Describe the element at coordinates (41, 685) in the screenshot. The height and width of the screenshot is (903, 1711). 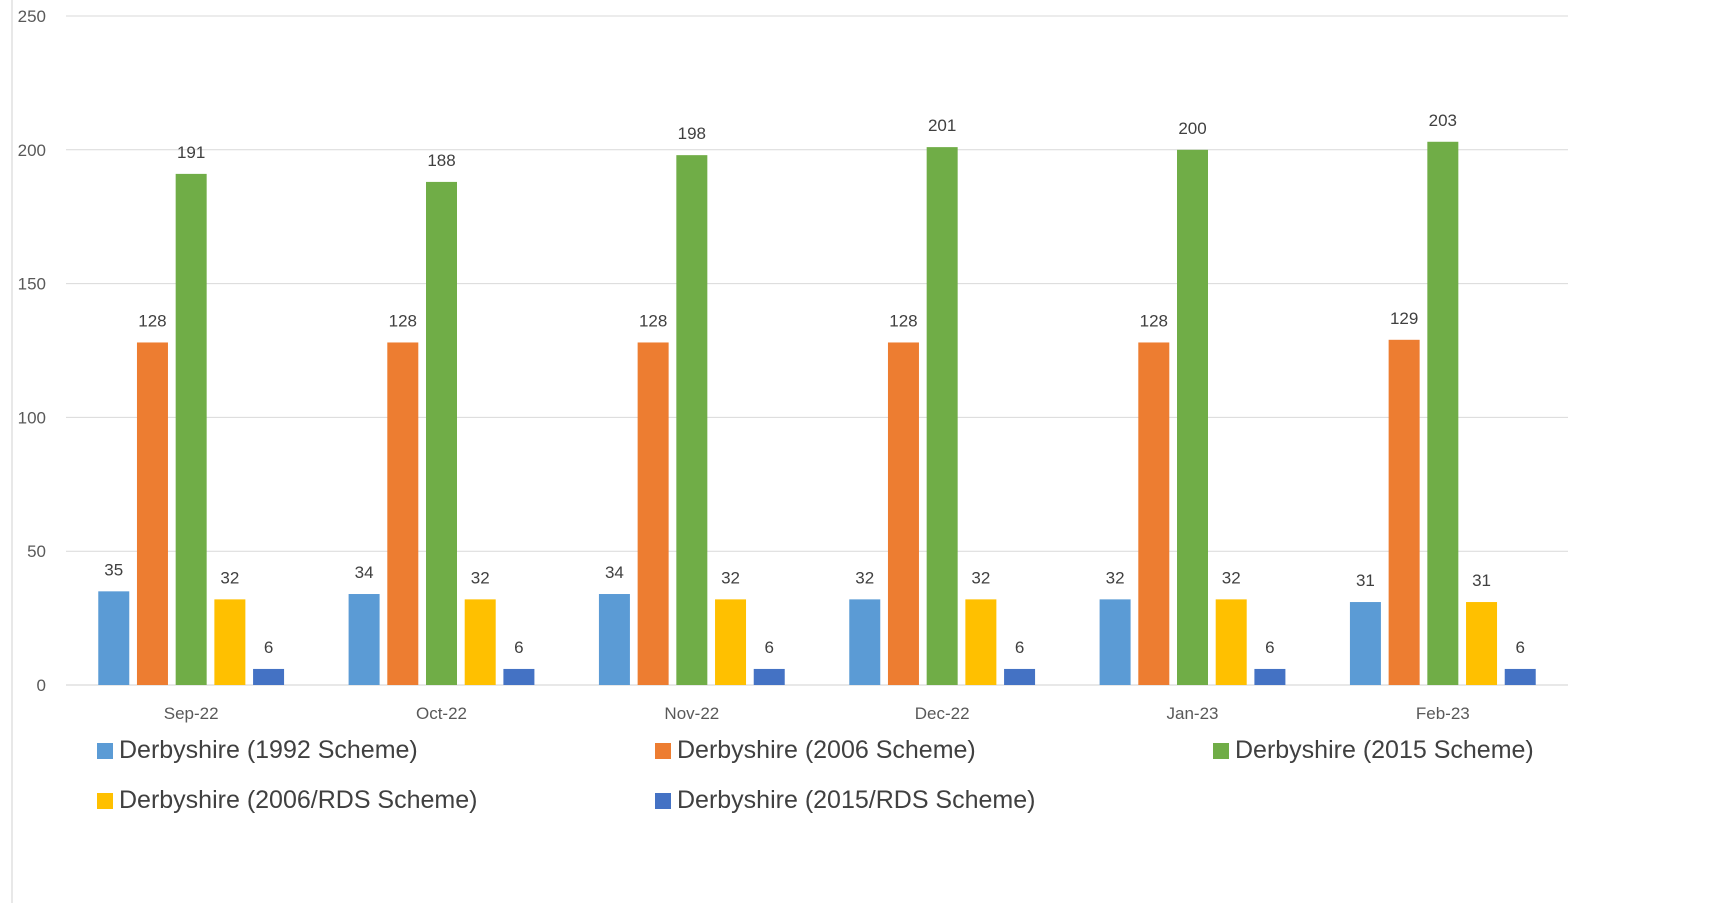
I see `y-tick-label: 0` at that location.